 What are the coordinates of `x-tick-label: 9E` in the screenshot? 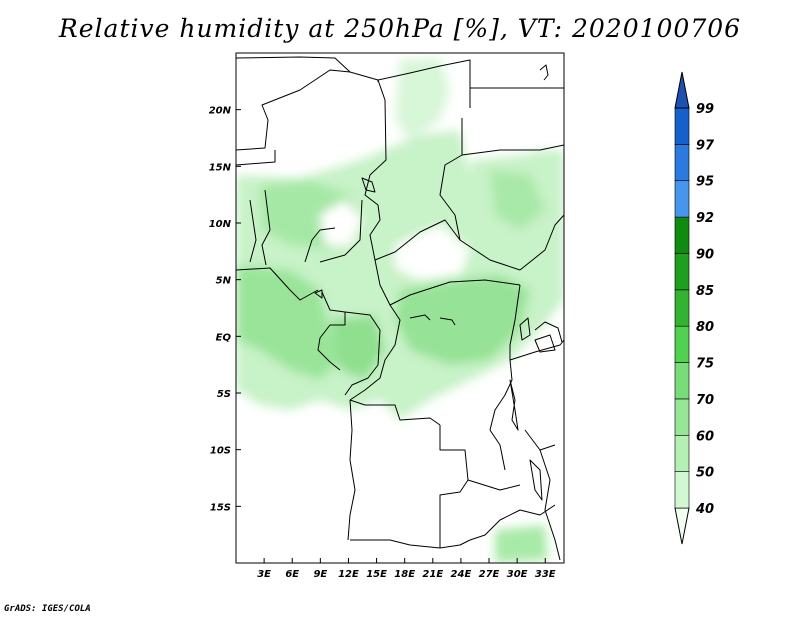 It's located at (320, 574).